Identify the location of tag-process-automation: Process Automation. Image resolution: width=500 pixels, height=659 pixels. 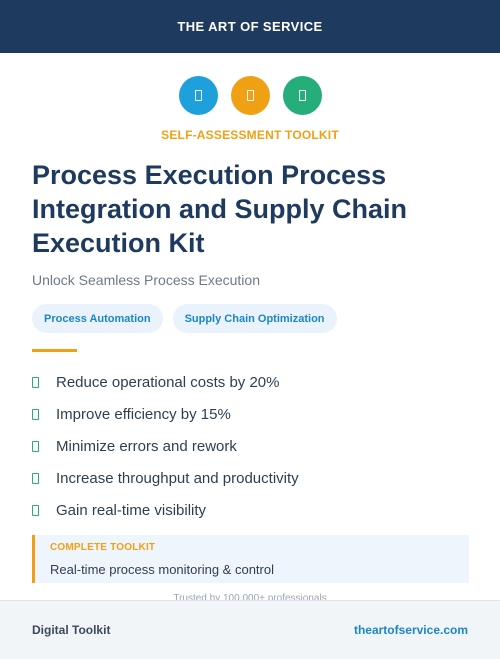
(97, 318).